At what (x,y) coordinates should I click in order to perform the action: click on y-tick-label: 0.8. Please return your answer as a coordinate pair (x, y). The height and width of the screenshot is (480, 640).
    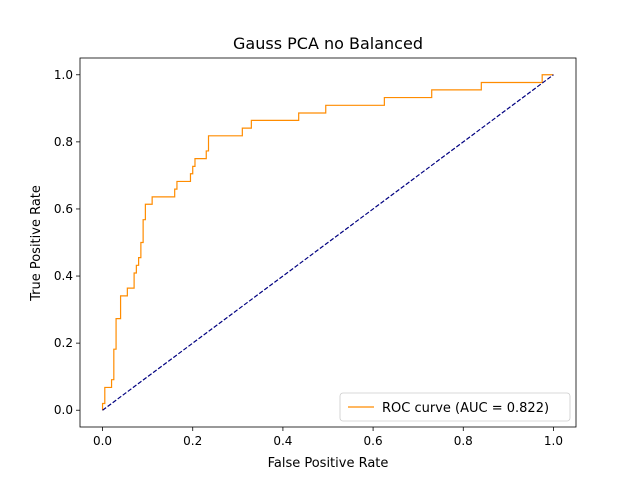
    Looking at the image, I should click on (63, 142).